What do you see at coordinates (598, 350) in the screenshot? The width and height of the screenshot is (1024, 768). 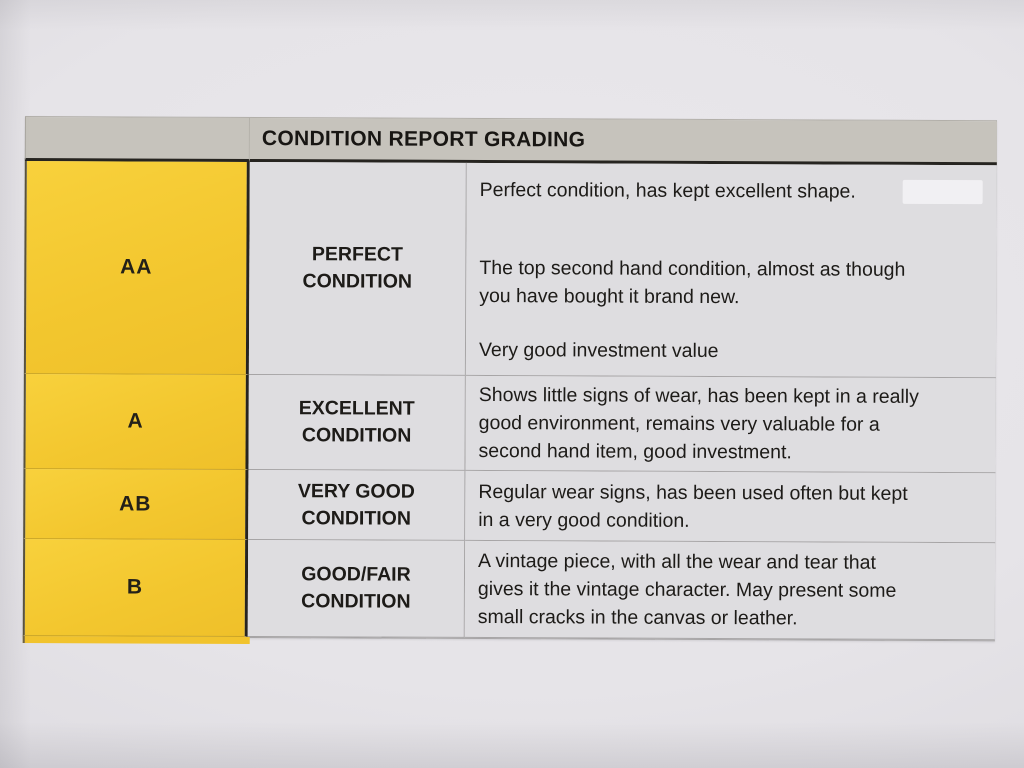 I see `description-paragraph: Very good investment value` at bounding box center [598, 350].